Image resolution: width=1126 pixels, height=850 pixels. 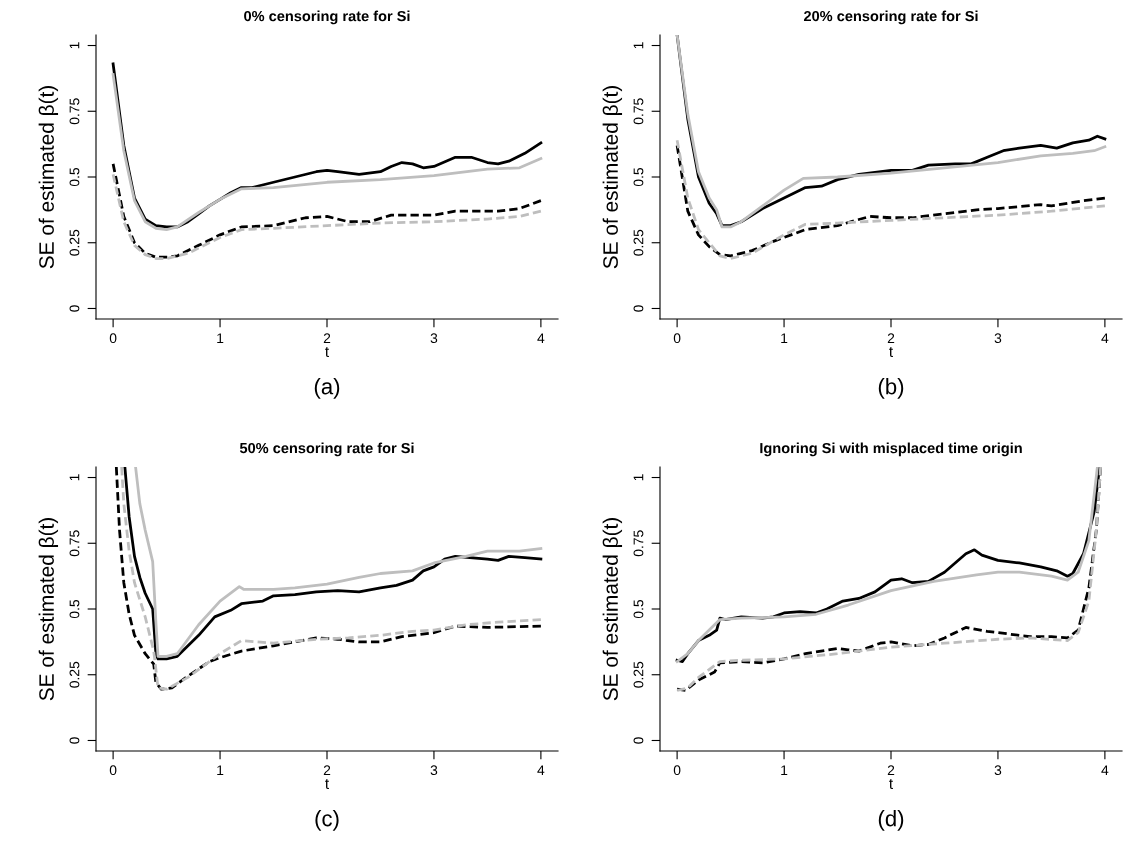 I want to click on text: (c), so click(x=327, y=820).